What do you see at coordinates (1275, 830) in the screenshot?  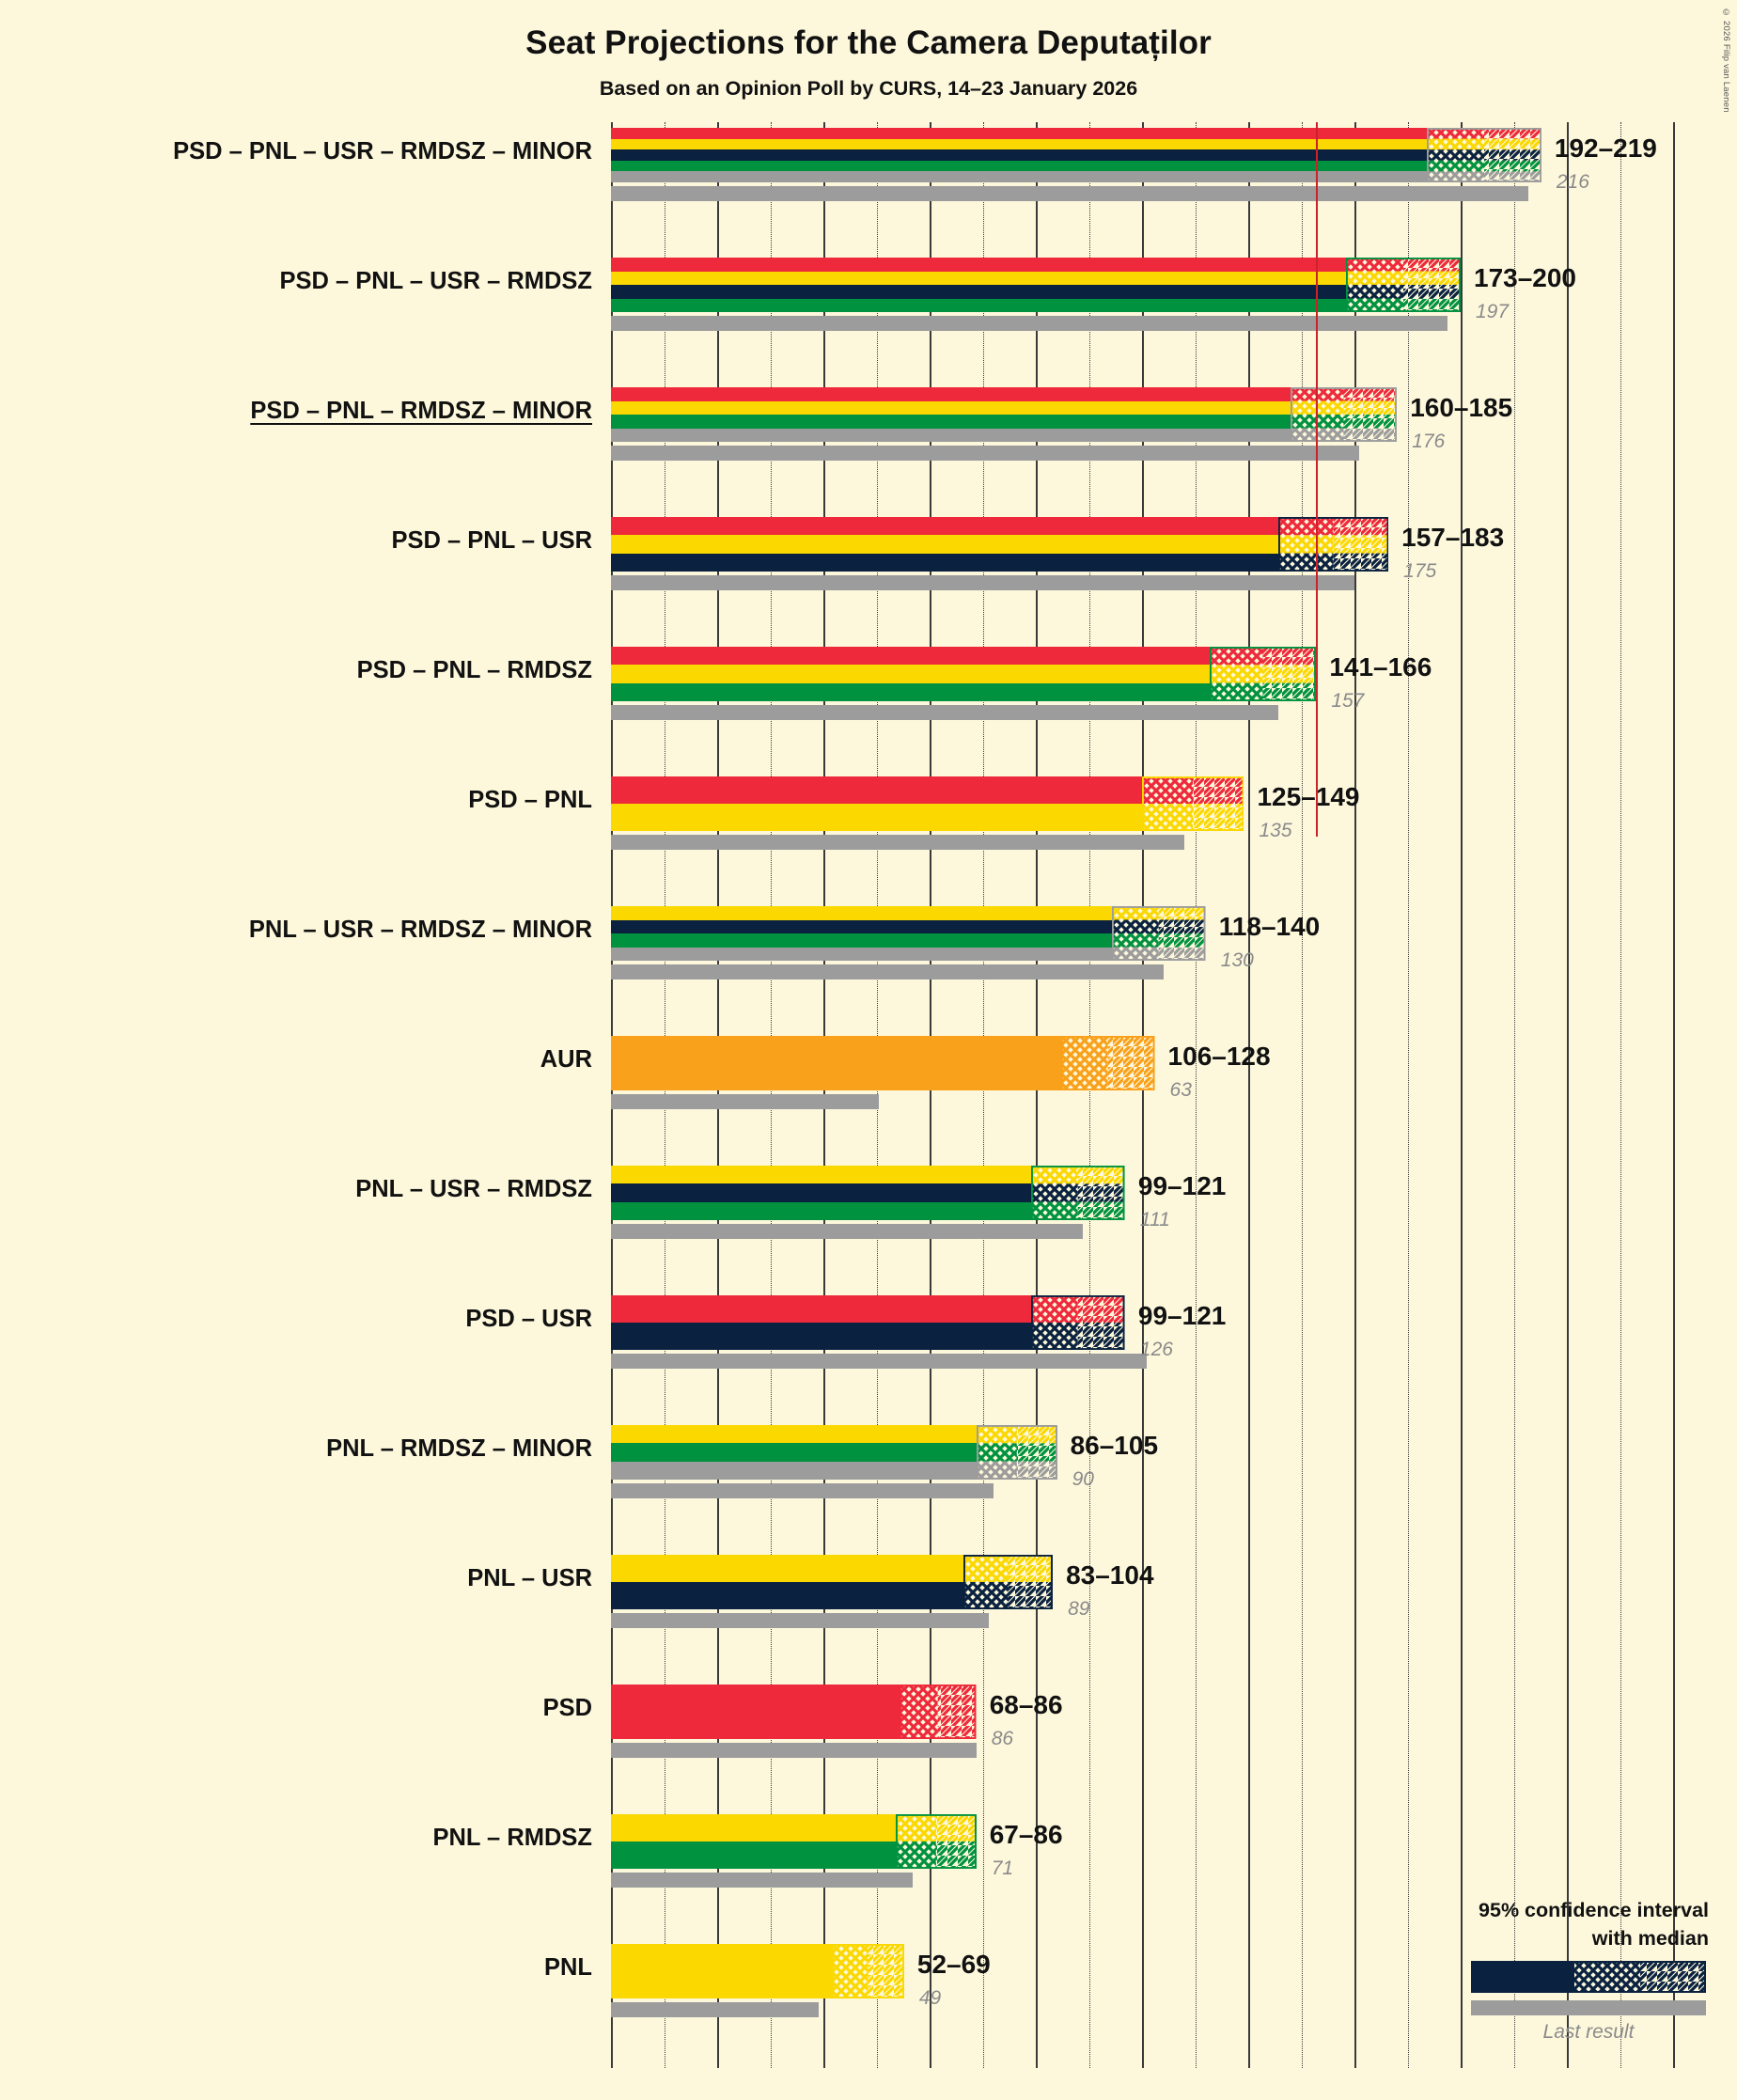 I see `last-result-label: 135` at bounding box center [1275, 830].